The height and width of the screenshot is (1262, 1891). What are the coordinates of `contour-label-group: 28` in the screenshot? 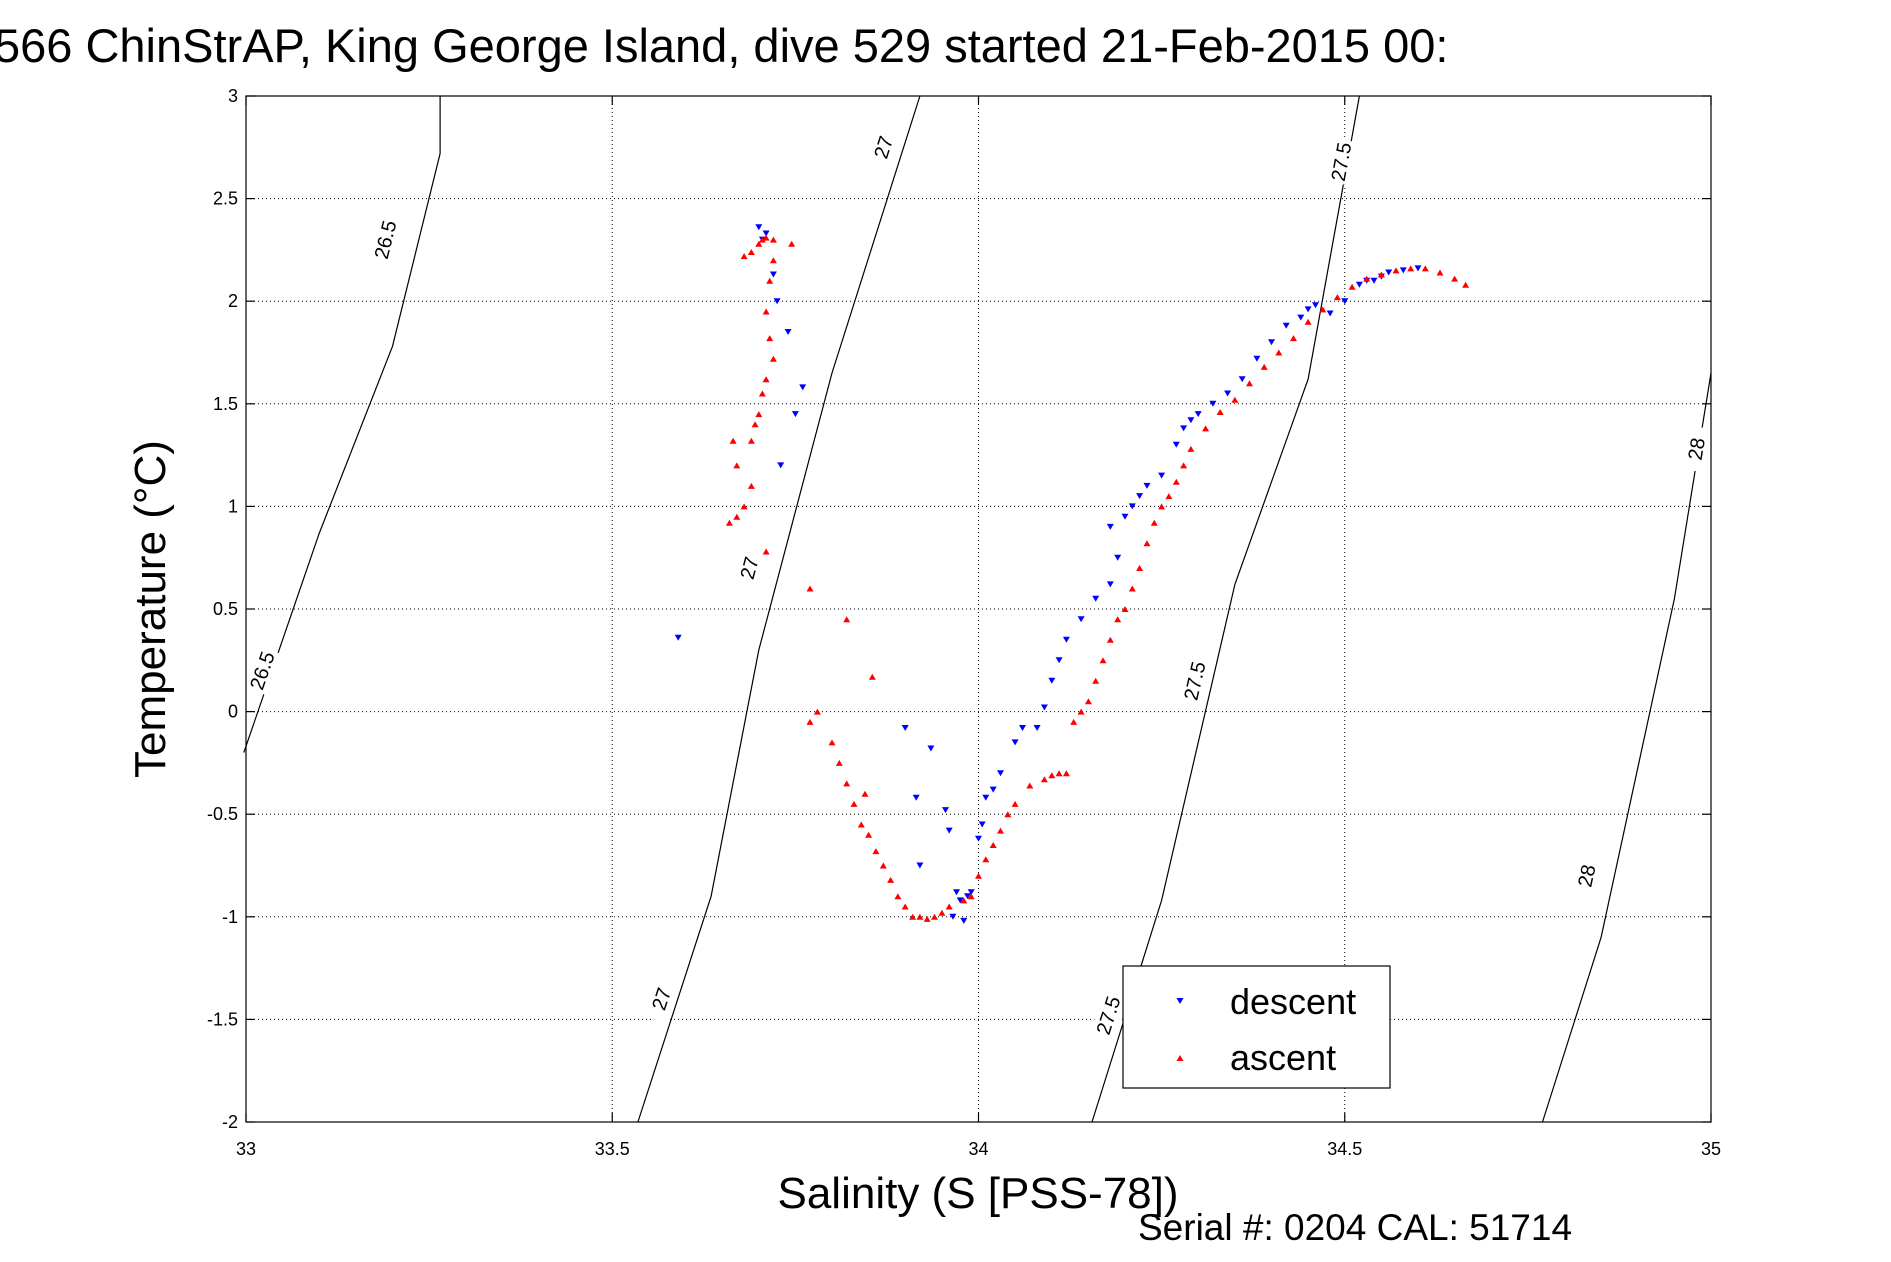 It's located at (1586, 875).